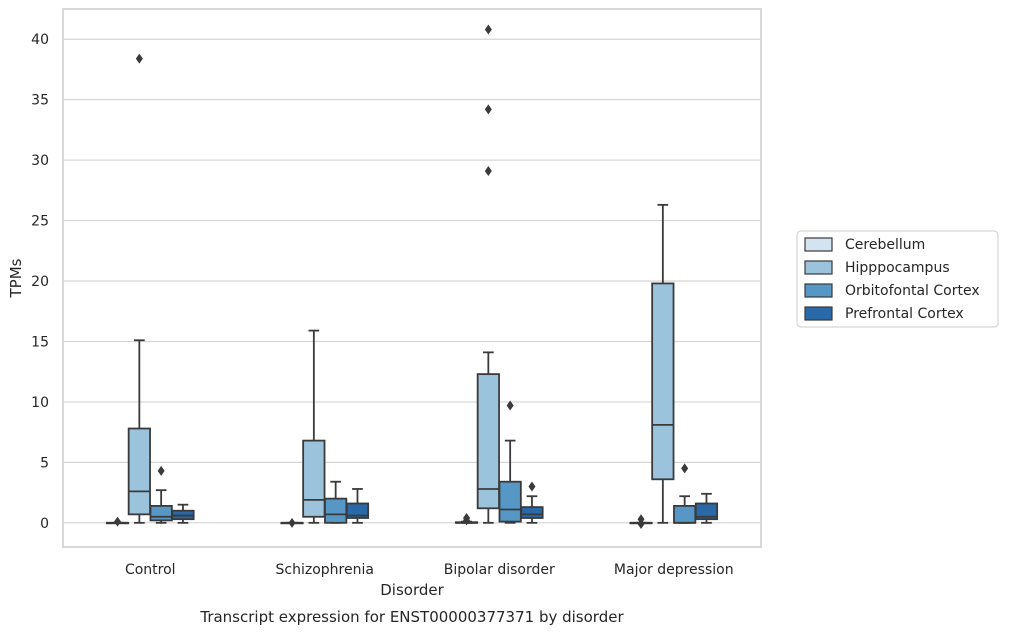 This screenshot has width=1009, height=634. I want to click on y-tick-label: 10, so click(40, 403).